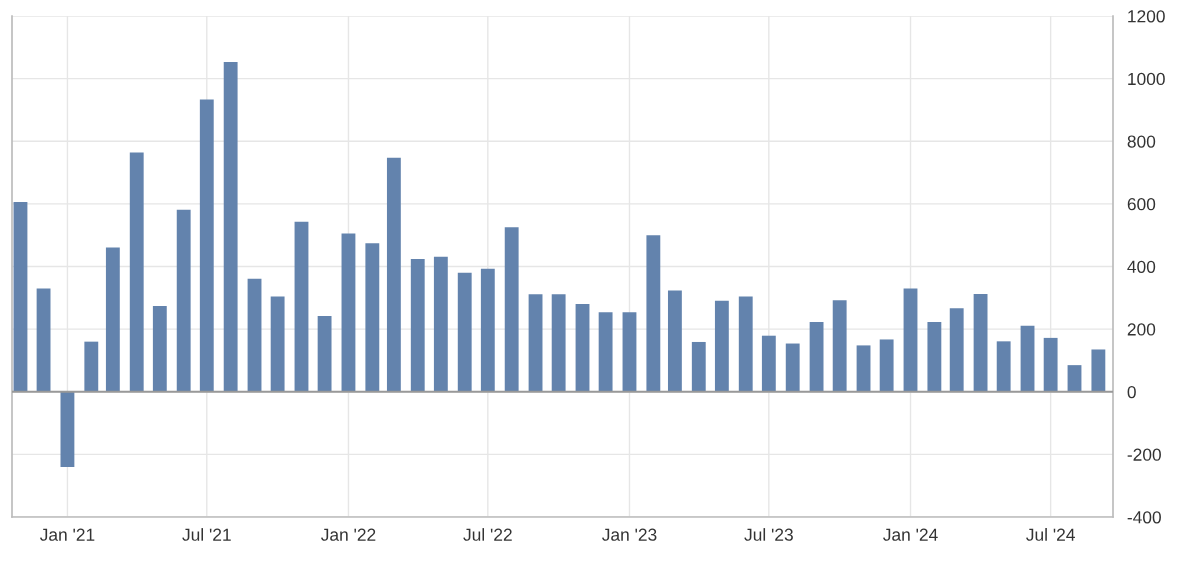 Image resolution: width=1200 pixels, height=587 pixels. I want to click on y-tick-label: 800, so click(1141, 141).